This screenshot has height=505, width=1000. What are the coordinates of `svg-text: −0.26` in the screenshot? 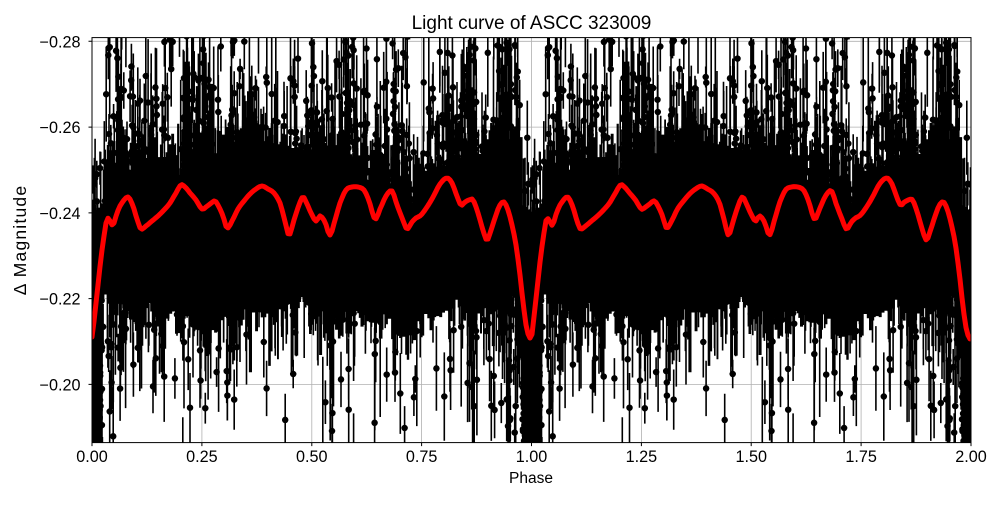 It's located at (60, 128).